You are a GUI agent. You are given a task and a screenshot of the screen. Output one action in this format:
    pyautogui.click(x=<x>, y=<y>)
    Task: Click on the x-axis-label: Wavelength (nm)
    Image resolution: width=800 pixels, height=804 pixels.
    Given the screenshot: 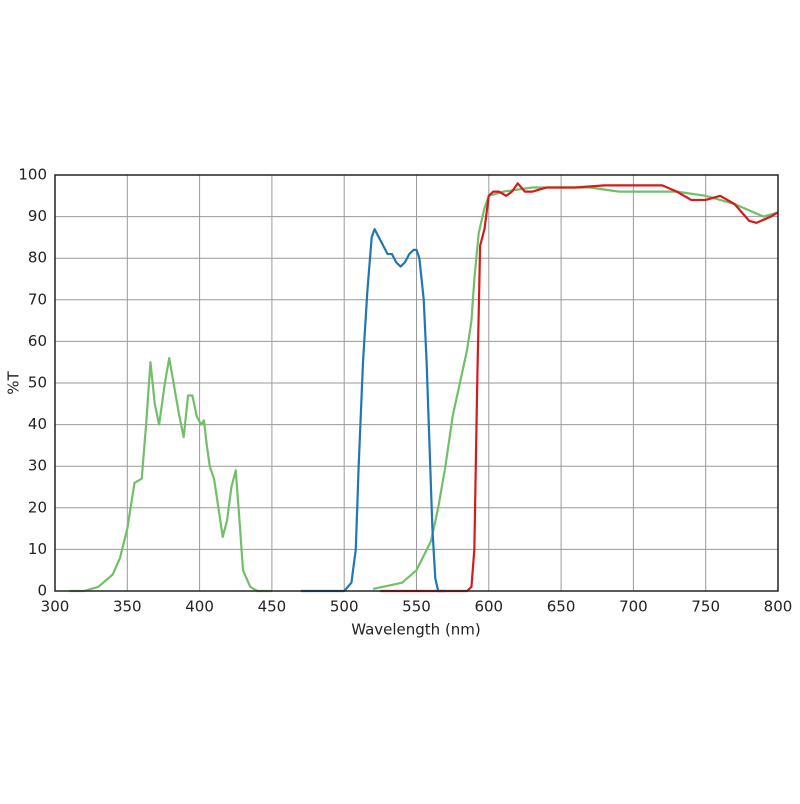 What is the action you would take?
    pyautogui.click(x=416, y=630)
    